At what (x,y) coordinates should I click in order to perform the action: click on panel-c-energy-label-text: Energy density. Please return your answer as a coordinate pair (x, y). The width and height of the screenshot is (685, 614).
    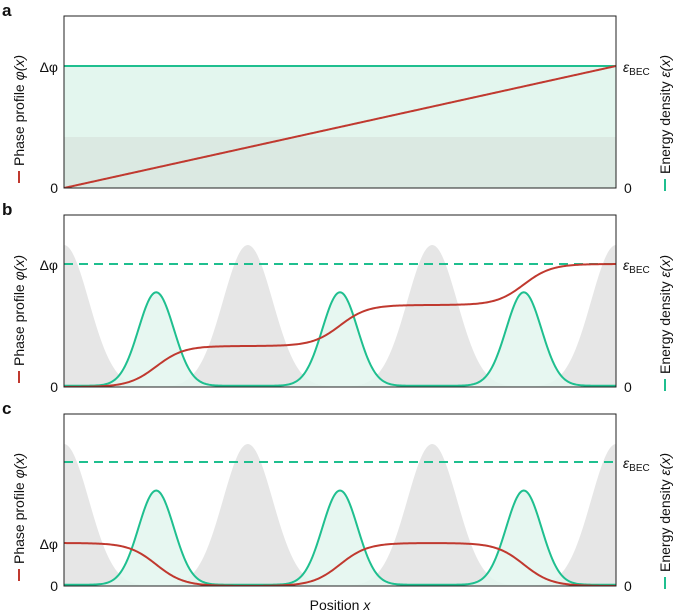
    Looking at the image, I should click on (665, 524).